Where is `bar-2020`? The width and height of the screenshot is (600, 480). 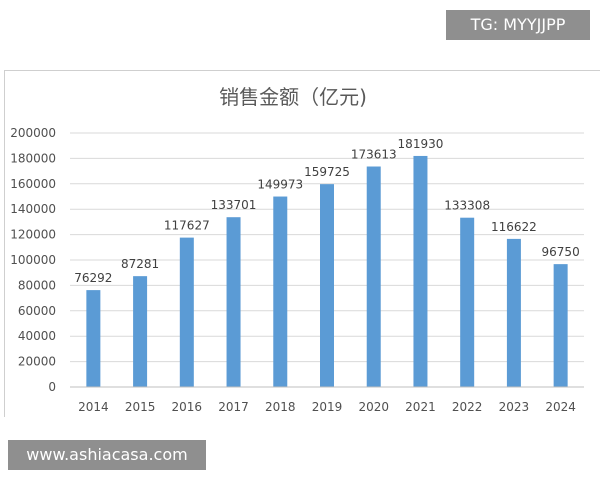
bar-2020 is located at coordinates (373, 276).